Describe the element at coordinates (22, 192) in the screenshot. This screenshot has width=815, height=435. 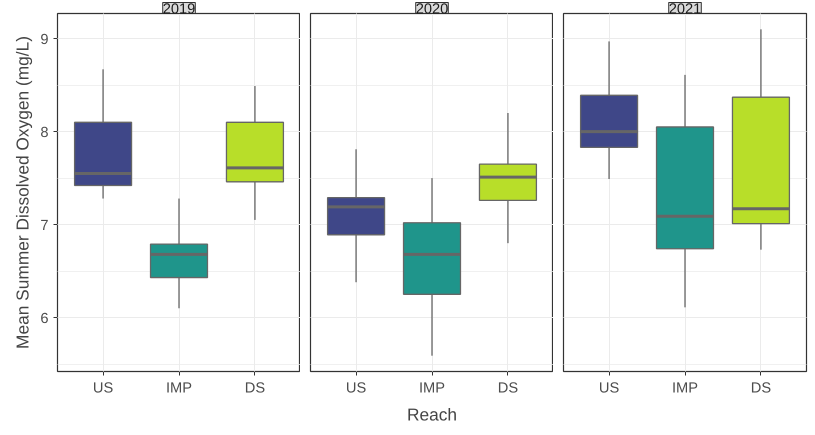
I see `y-axis-title: Mean Summer Dissolved Oxygen (mg/L)` at that location.